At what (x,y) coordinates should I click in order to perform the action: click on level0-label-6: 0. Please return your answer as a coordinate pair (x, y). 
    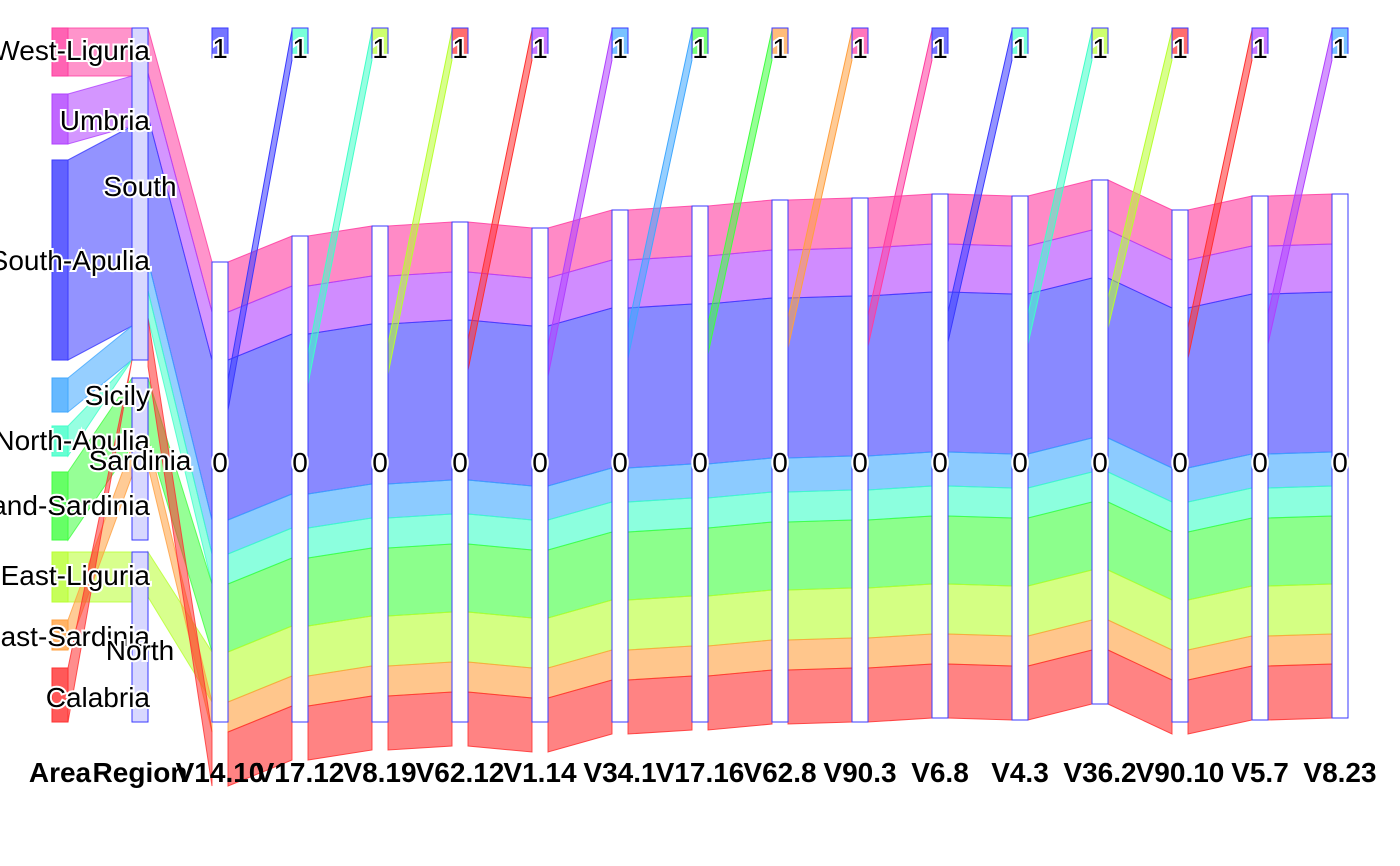
    Looking at the image, I should click on (700, 462).